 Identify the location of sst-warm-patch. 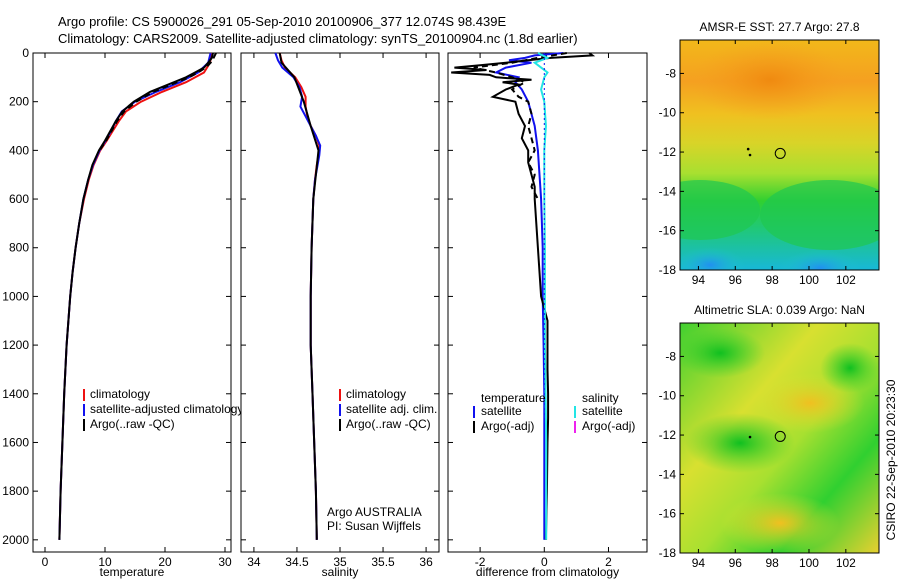
(770, 80).